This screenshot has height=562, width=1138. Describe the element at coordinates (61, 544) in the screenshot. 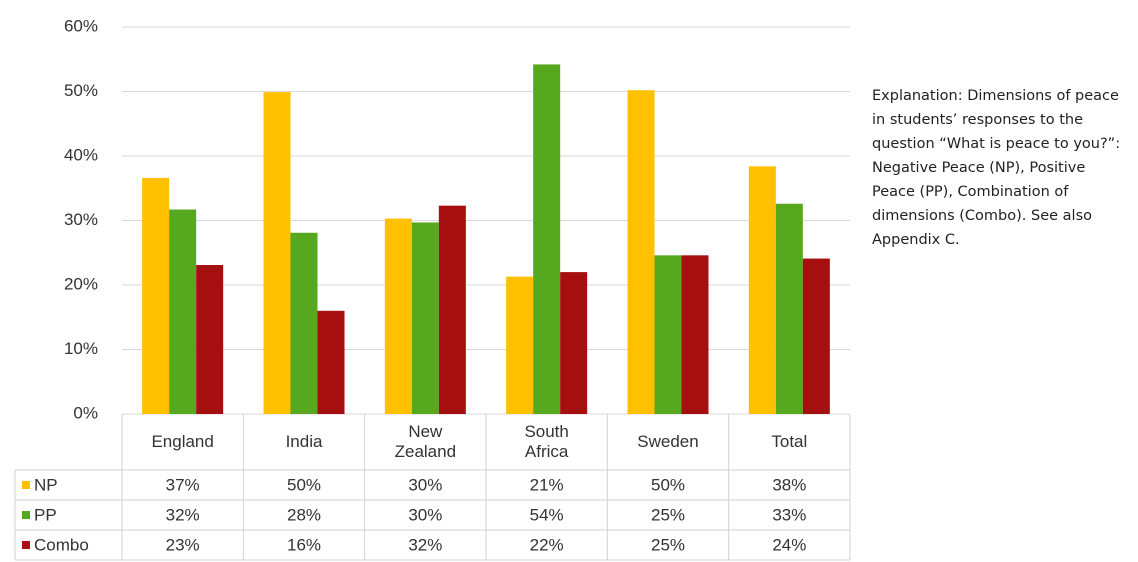

I see `legend-label: Combo` at that location.